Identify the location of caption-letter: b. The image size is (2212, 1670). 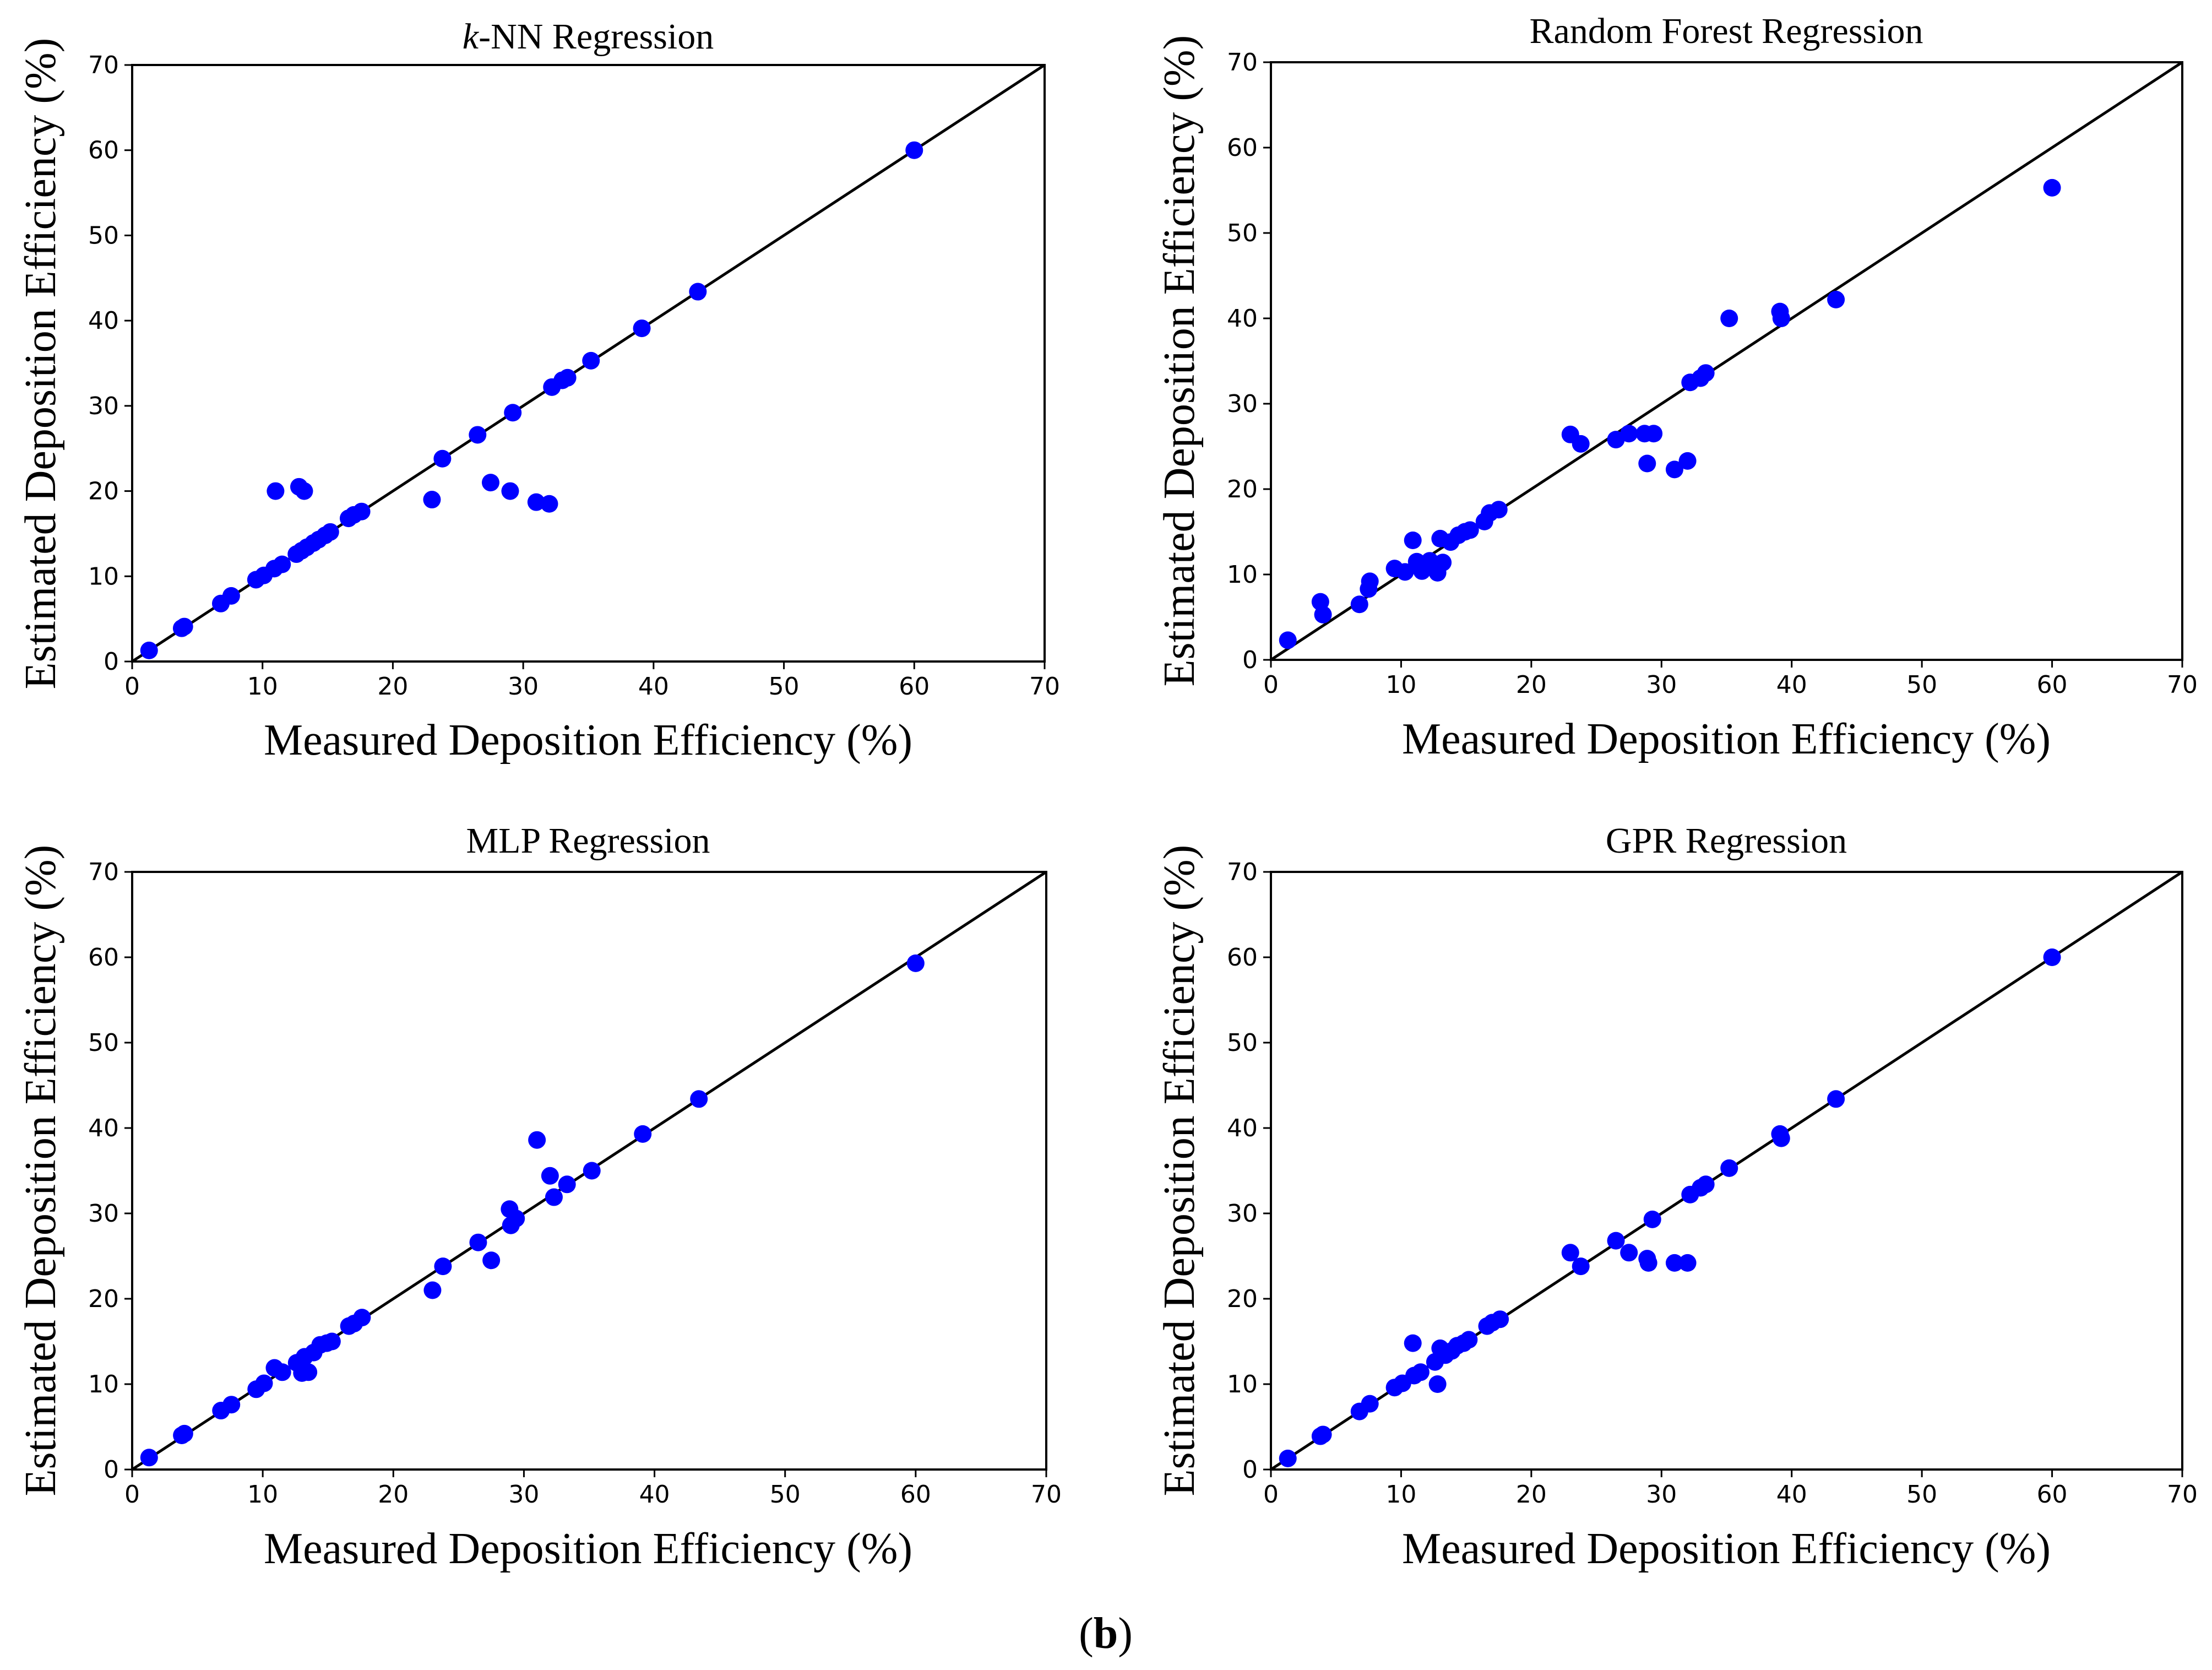
(1106, 1633).